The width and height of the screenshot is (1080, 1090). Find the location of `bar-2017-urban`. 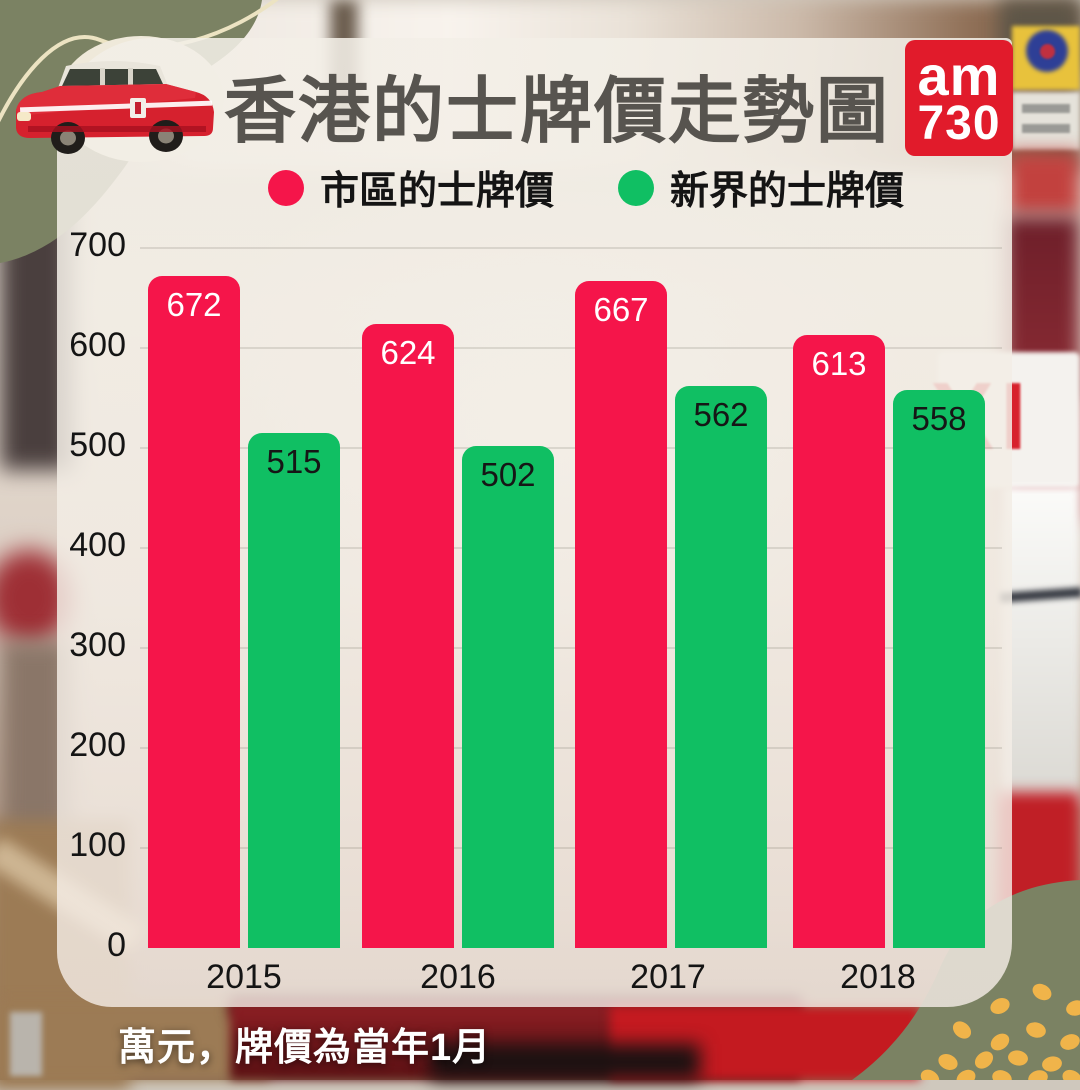

bar-2017-urban is located at coordinates (621, 614).